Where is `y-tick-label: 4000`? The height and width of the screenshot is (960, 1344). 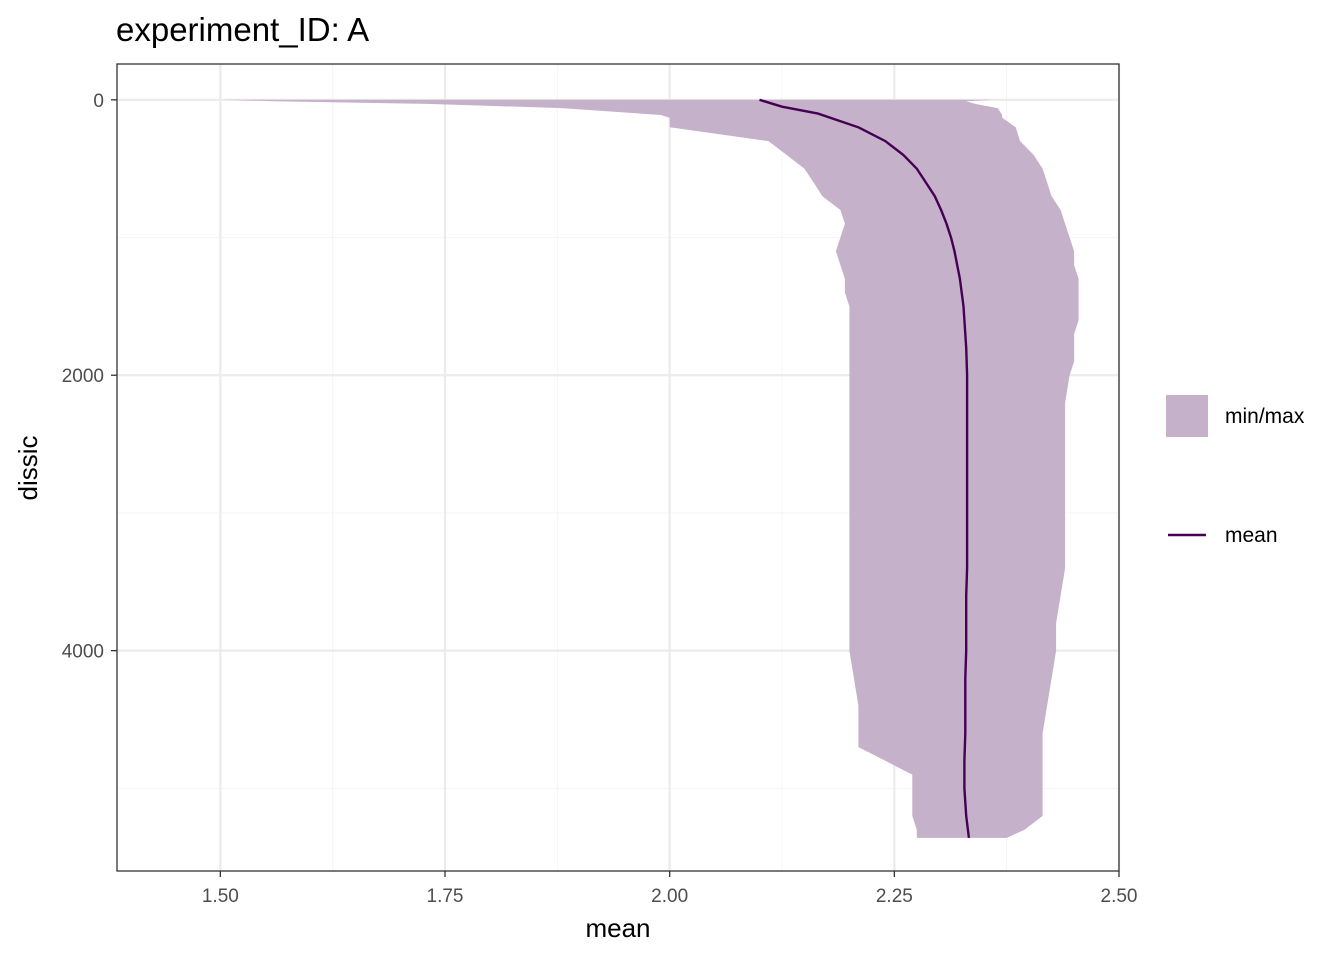
y-tick-label: 4000 is located at coordinates (83, 652).